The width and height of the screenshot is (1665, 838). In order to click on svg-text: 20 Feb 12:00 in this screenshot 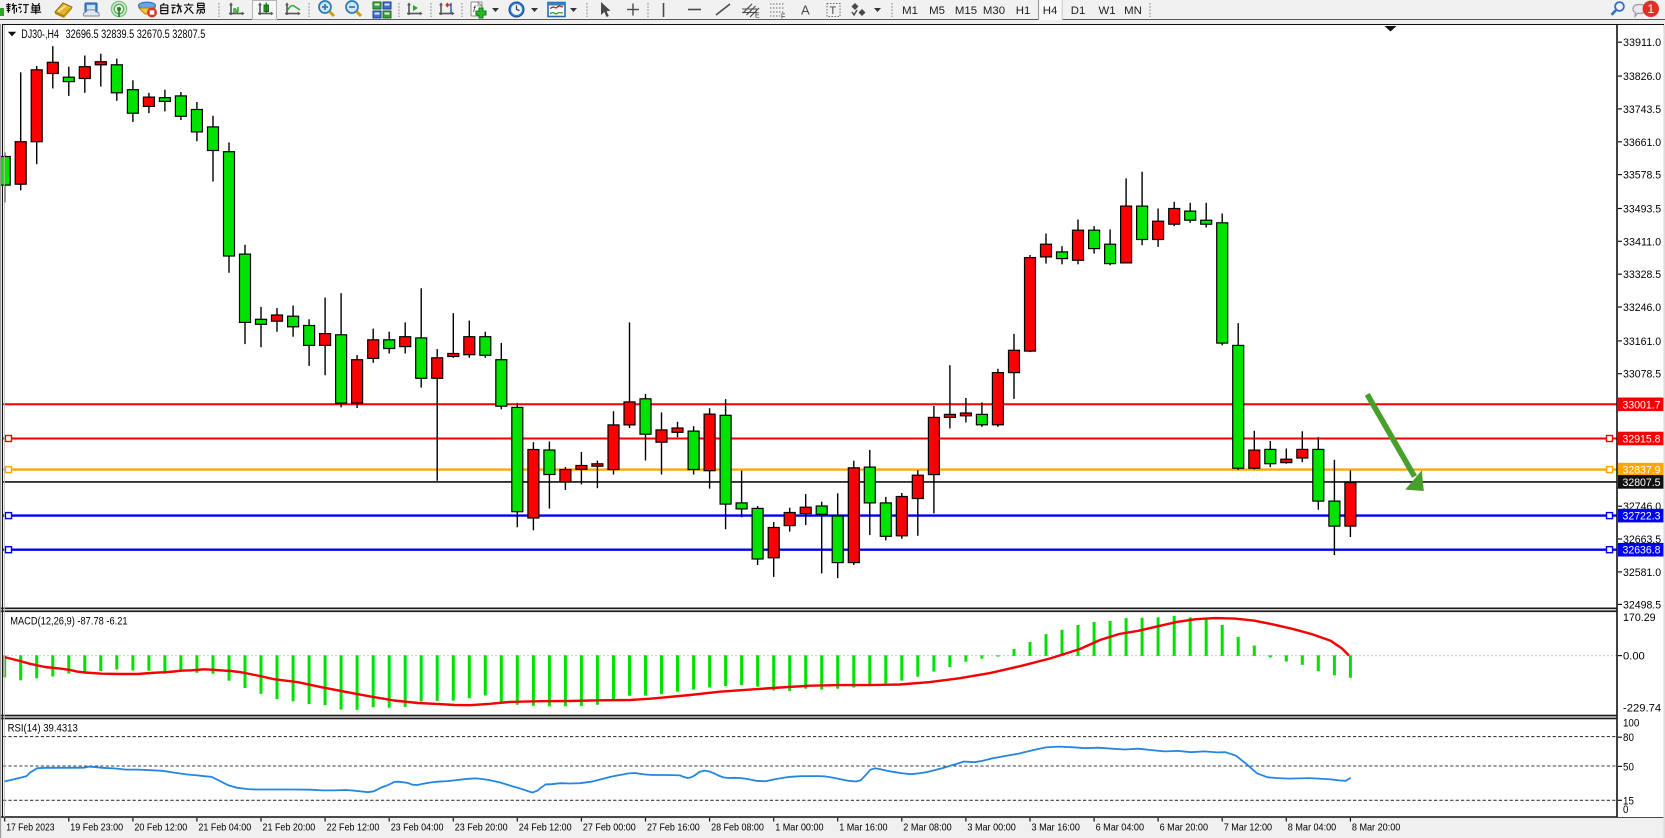, I will do `click(160, 828)`.